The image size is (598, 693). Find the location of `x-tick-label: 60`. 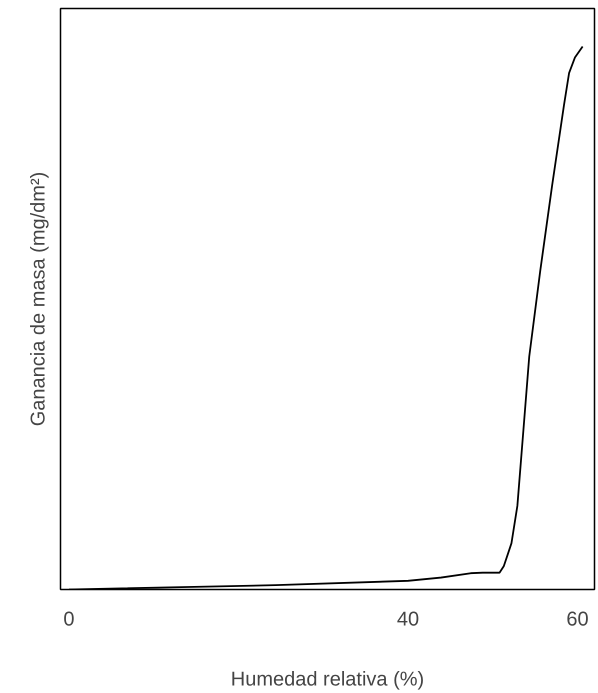

x-tick-label: 60 is located at coordinates (577, 619).